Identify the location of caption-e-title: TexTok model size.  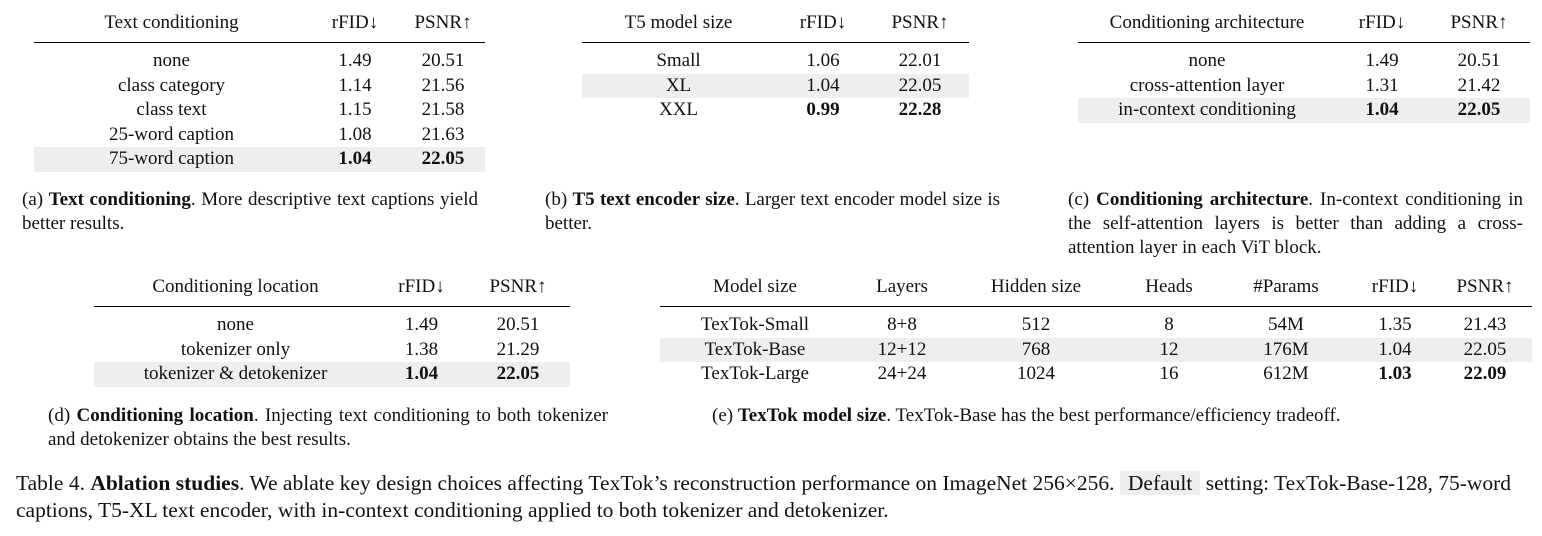
(812, 415).